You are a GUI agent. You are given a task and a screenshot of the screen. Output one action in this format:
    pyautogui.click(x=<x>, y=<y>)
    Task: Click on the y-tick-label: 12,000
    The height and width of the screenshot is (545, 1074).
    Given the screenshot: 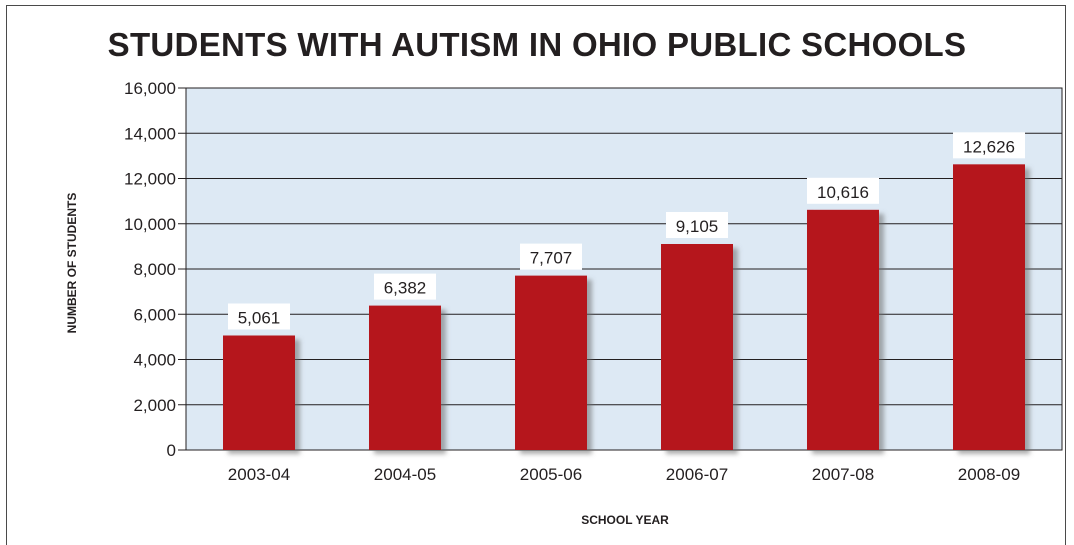 What is the action you would take?
    pyautogui.click(x=150, y=179)
    